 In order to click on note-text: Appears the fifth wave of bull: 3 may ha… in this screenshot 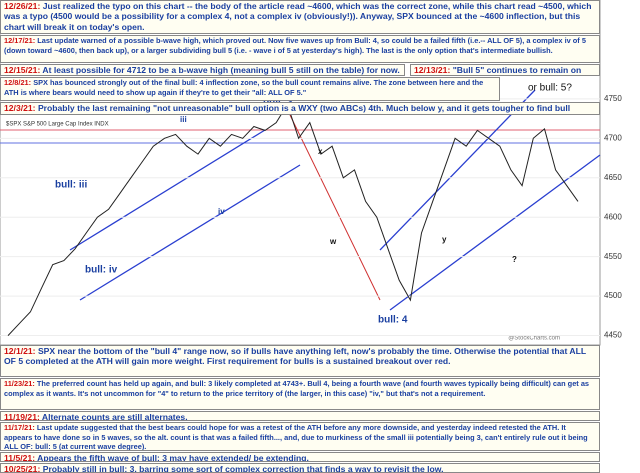, I will do `click(173, 457)`.